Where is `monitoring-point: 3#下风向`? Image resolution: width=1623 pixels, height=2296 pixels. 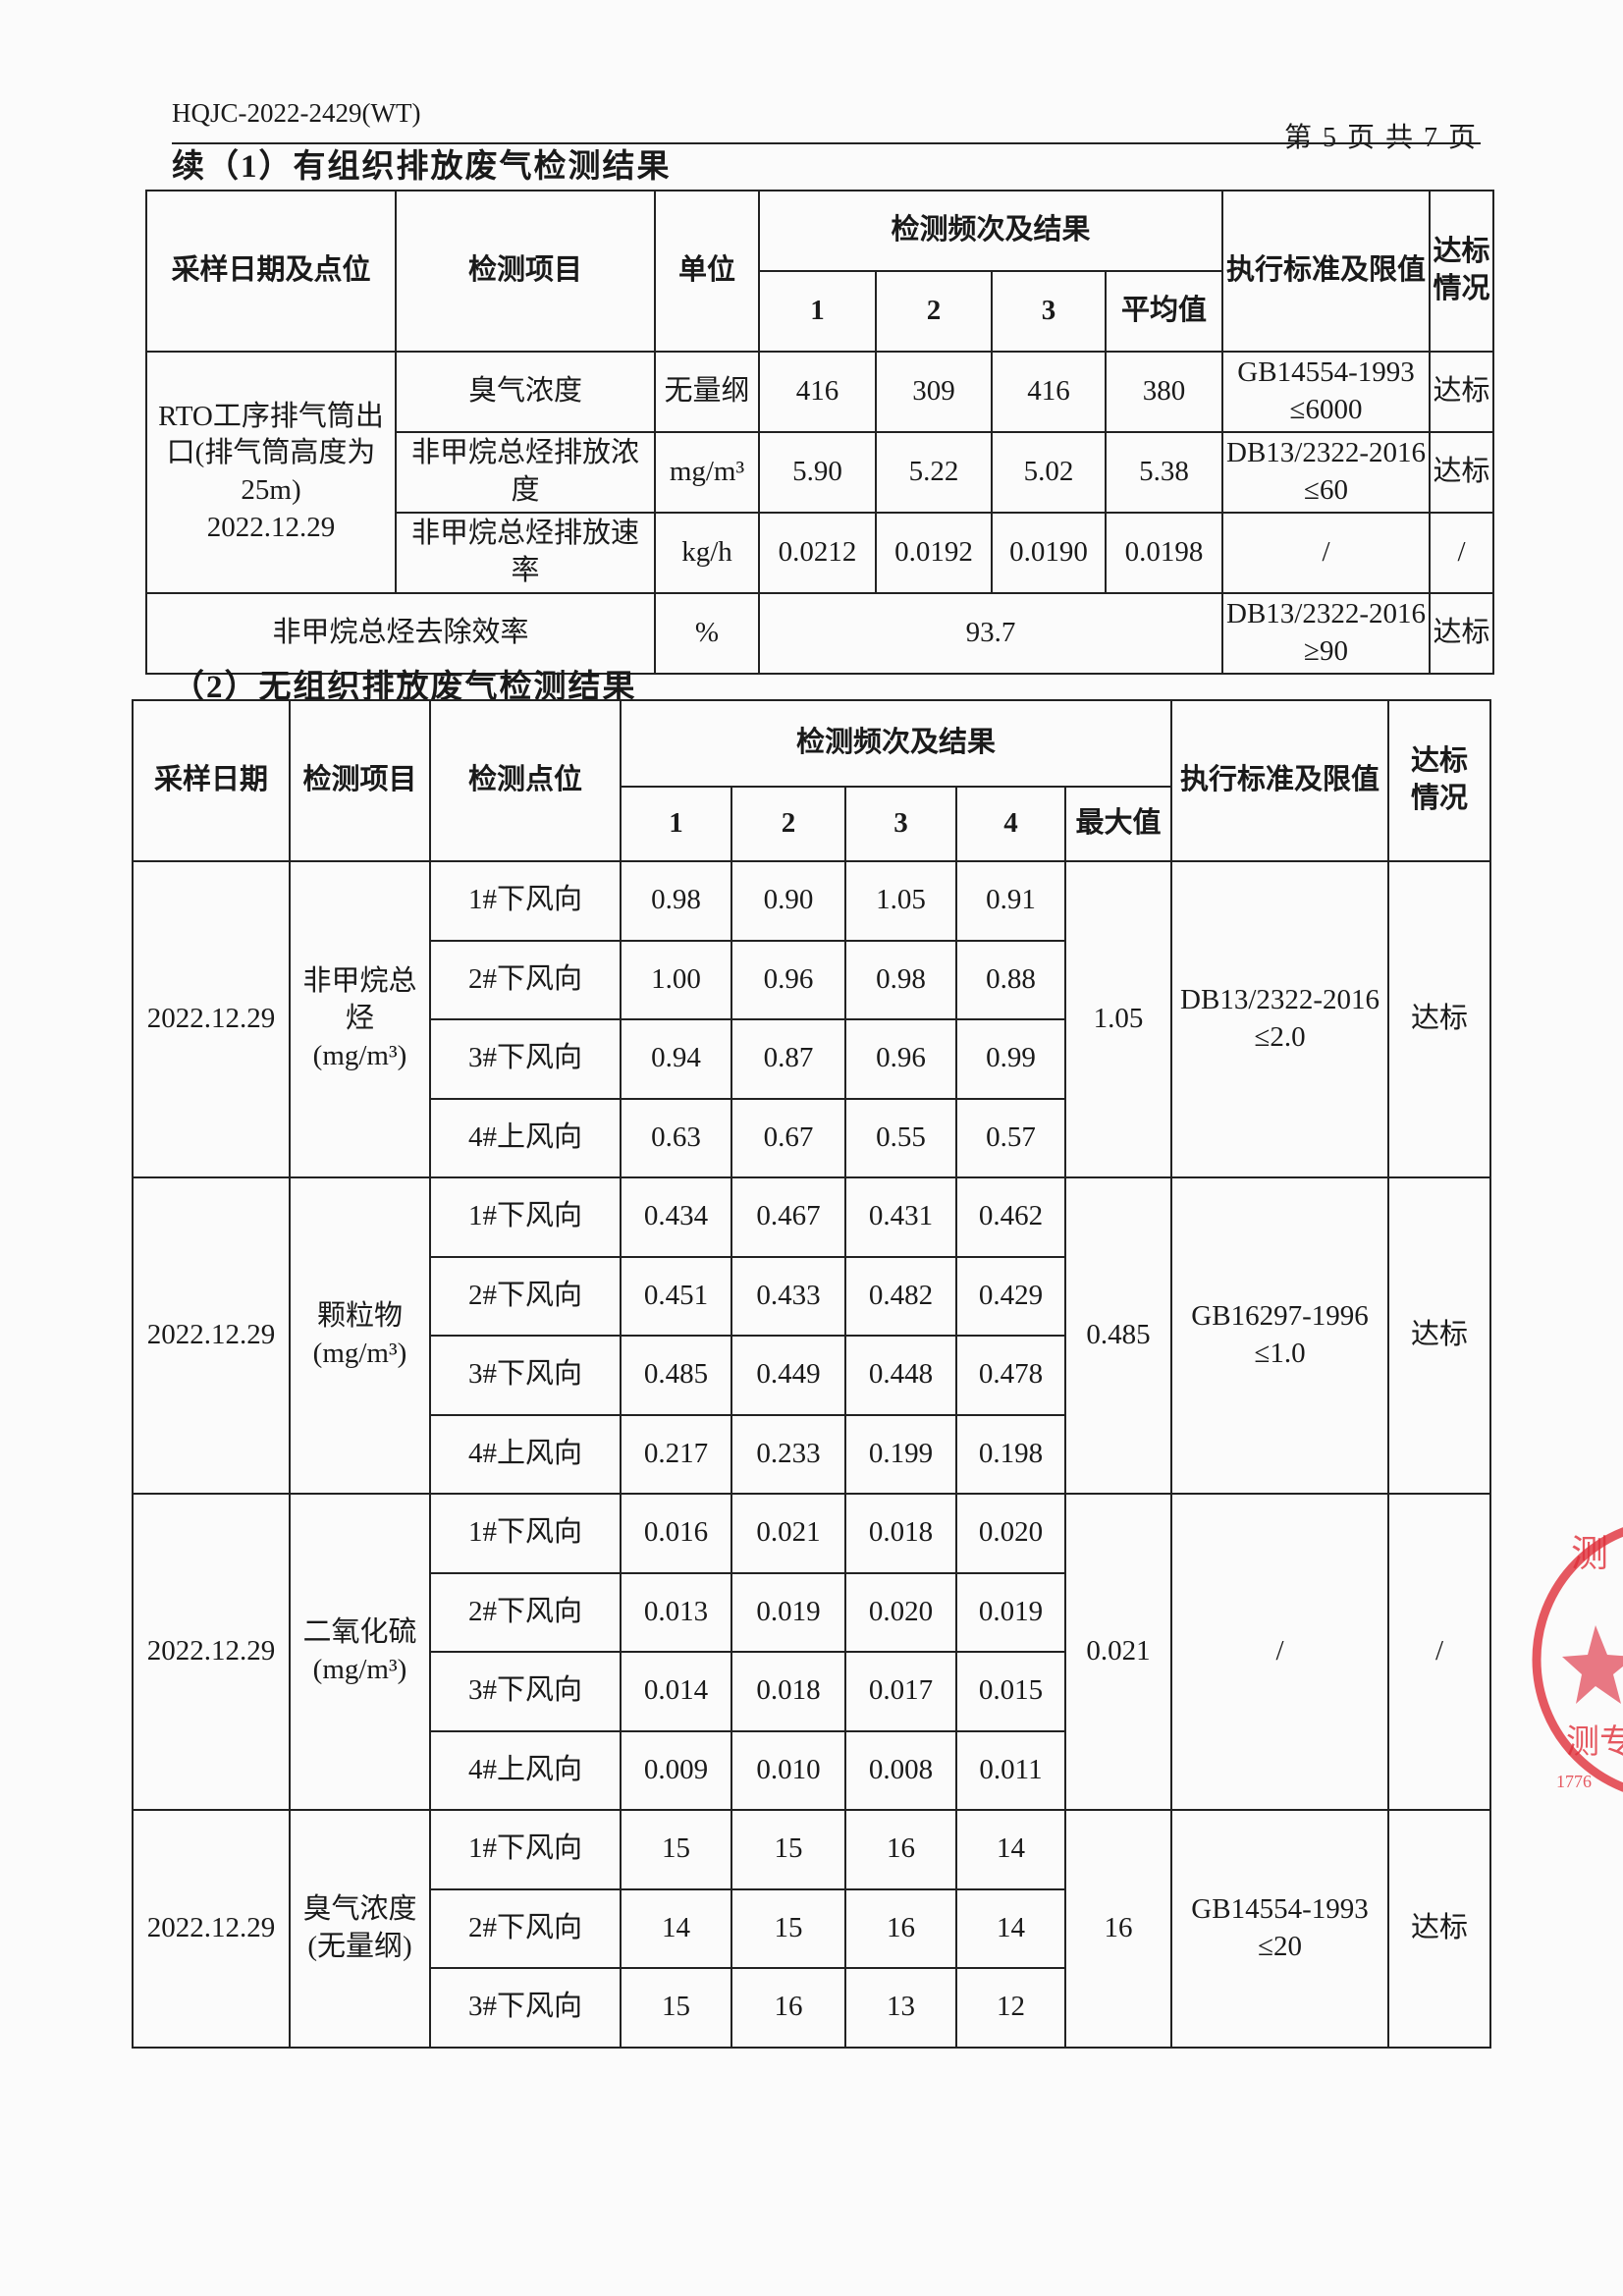
monitoring-point: 3#下风向 is located at coordinates (526, 1375).